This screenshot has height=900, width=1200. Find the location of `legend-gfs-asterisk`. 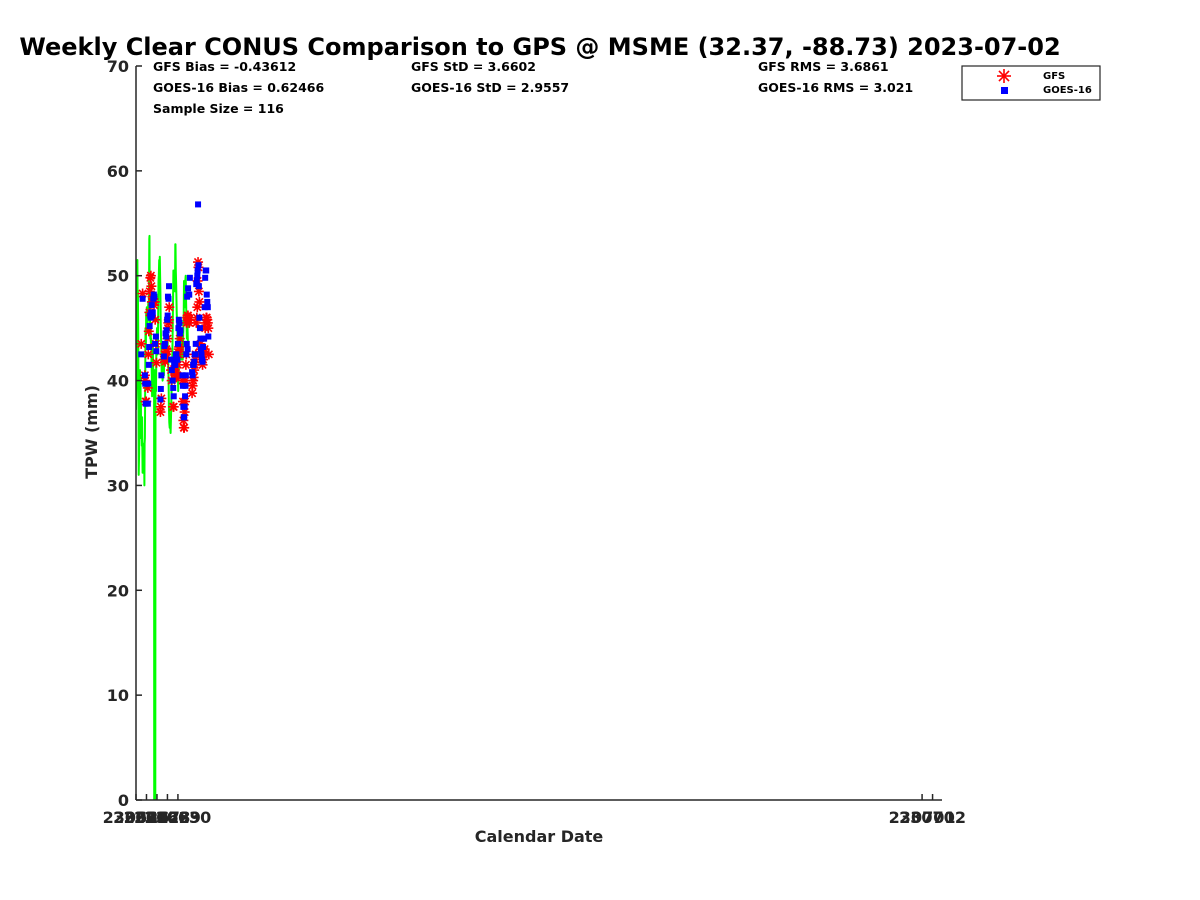

legend-gfs-asterisk is located at coordinates (1004, 76).